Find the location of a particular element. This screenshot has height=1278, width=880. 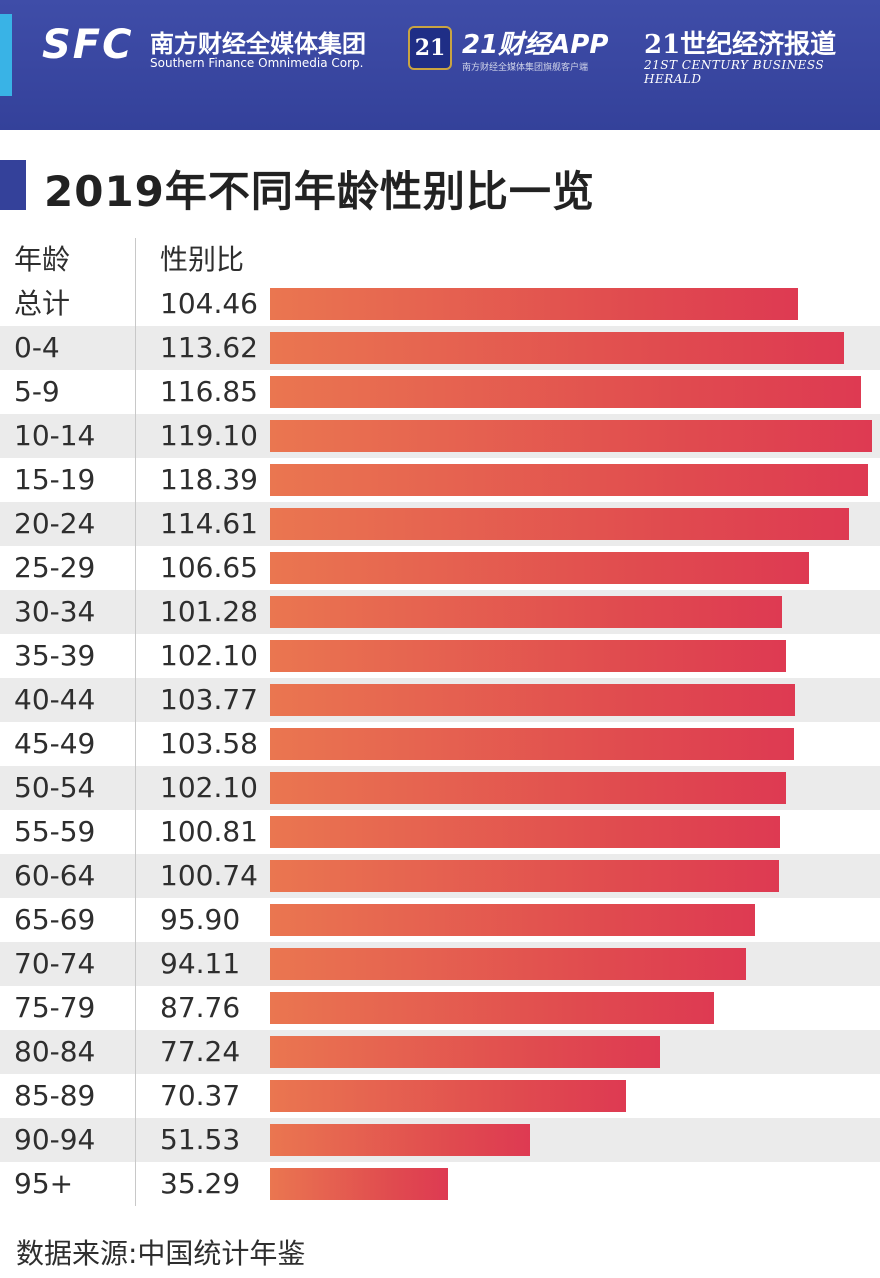

age-label: 45-49 is located at coordinates (55, 743).